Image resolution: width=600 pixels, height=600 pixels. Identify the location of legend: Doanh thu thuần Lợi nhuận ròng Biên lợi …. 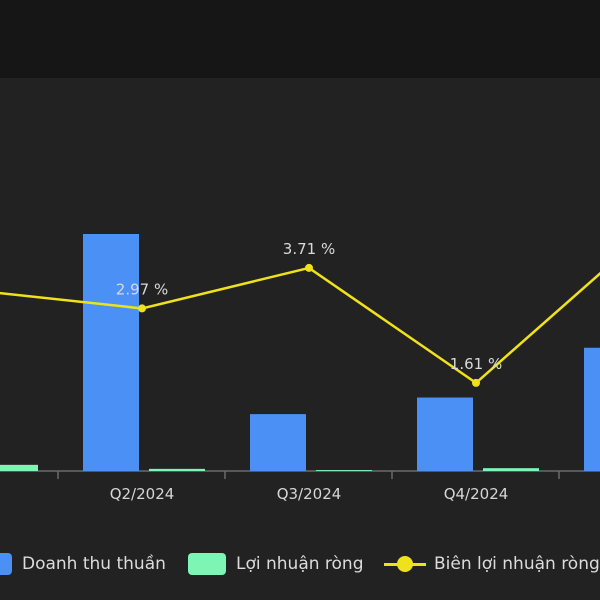
(300, 564).